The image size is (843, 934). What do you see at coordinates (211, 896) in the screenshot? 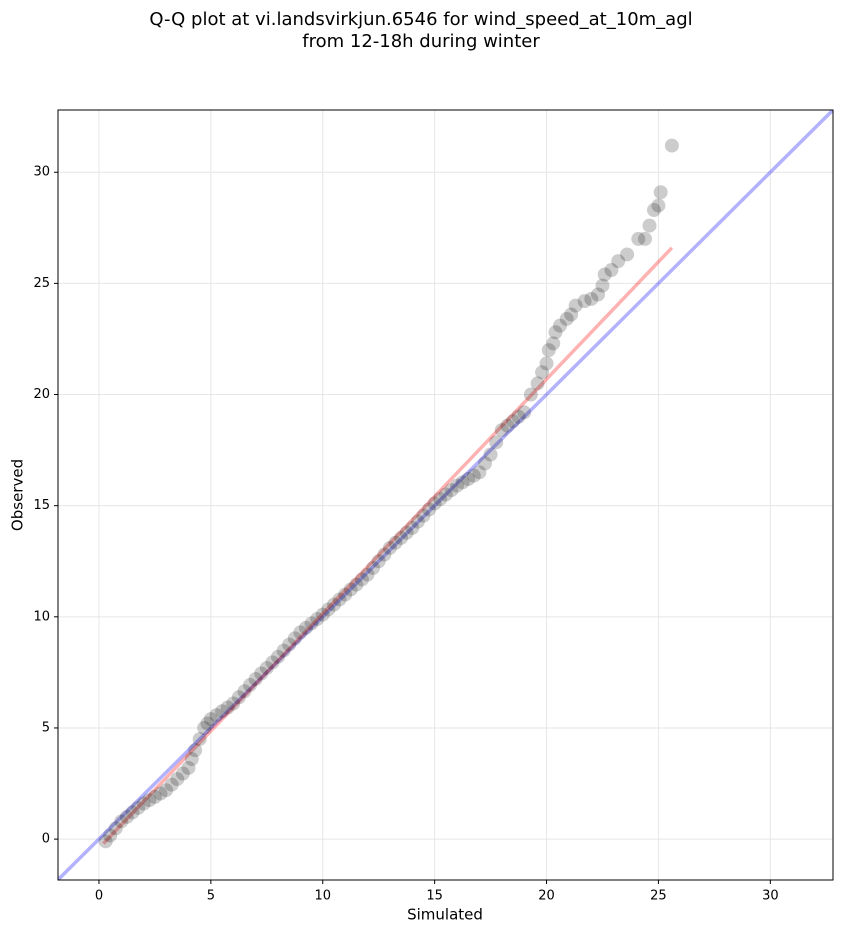
I see `x-tick-label: 5` at bounding box center [211, 896].